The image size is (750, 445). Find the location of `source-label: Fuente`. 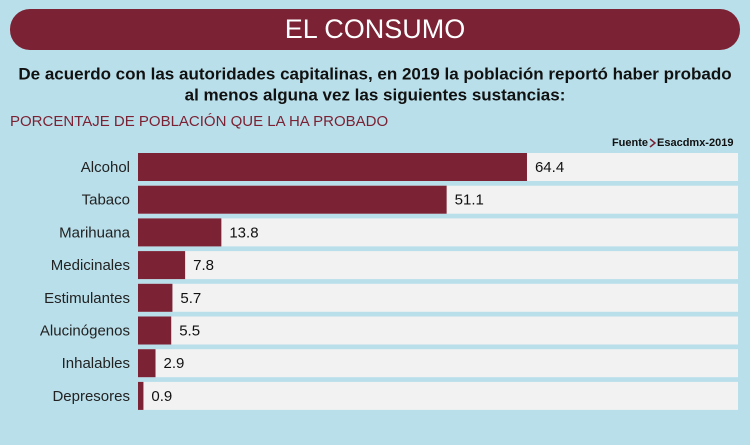

source-label: Fuente is located at coordinates (630, 143).